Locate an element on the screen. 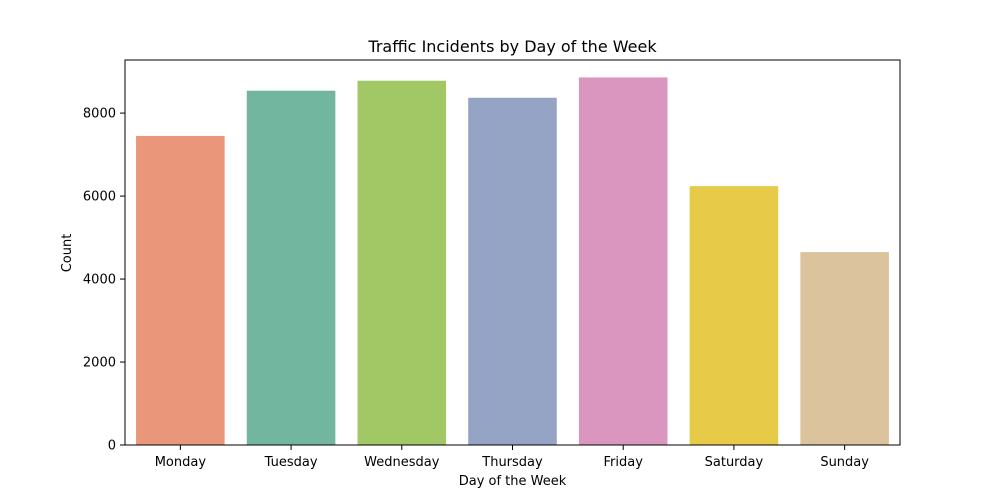  bar-saturday is located at coordinates (734, 315).